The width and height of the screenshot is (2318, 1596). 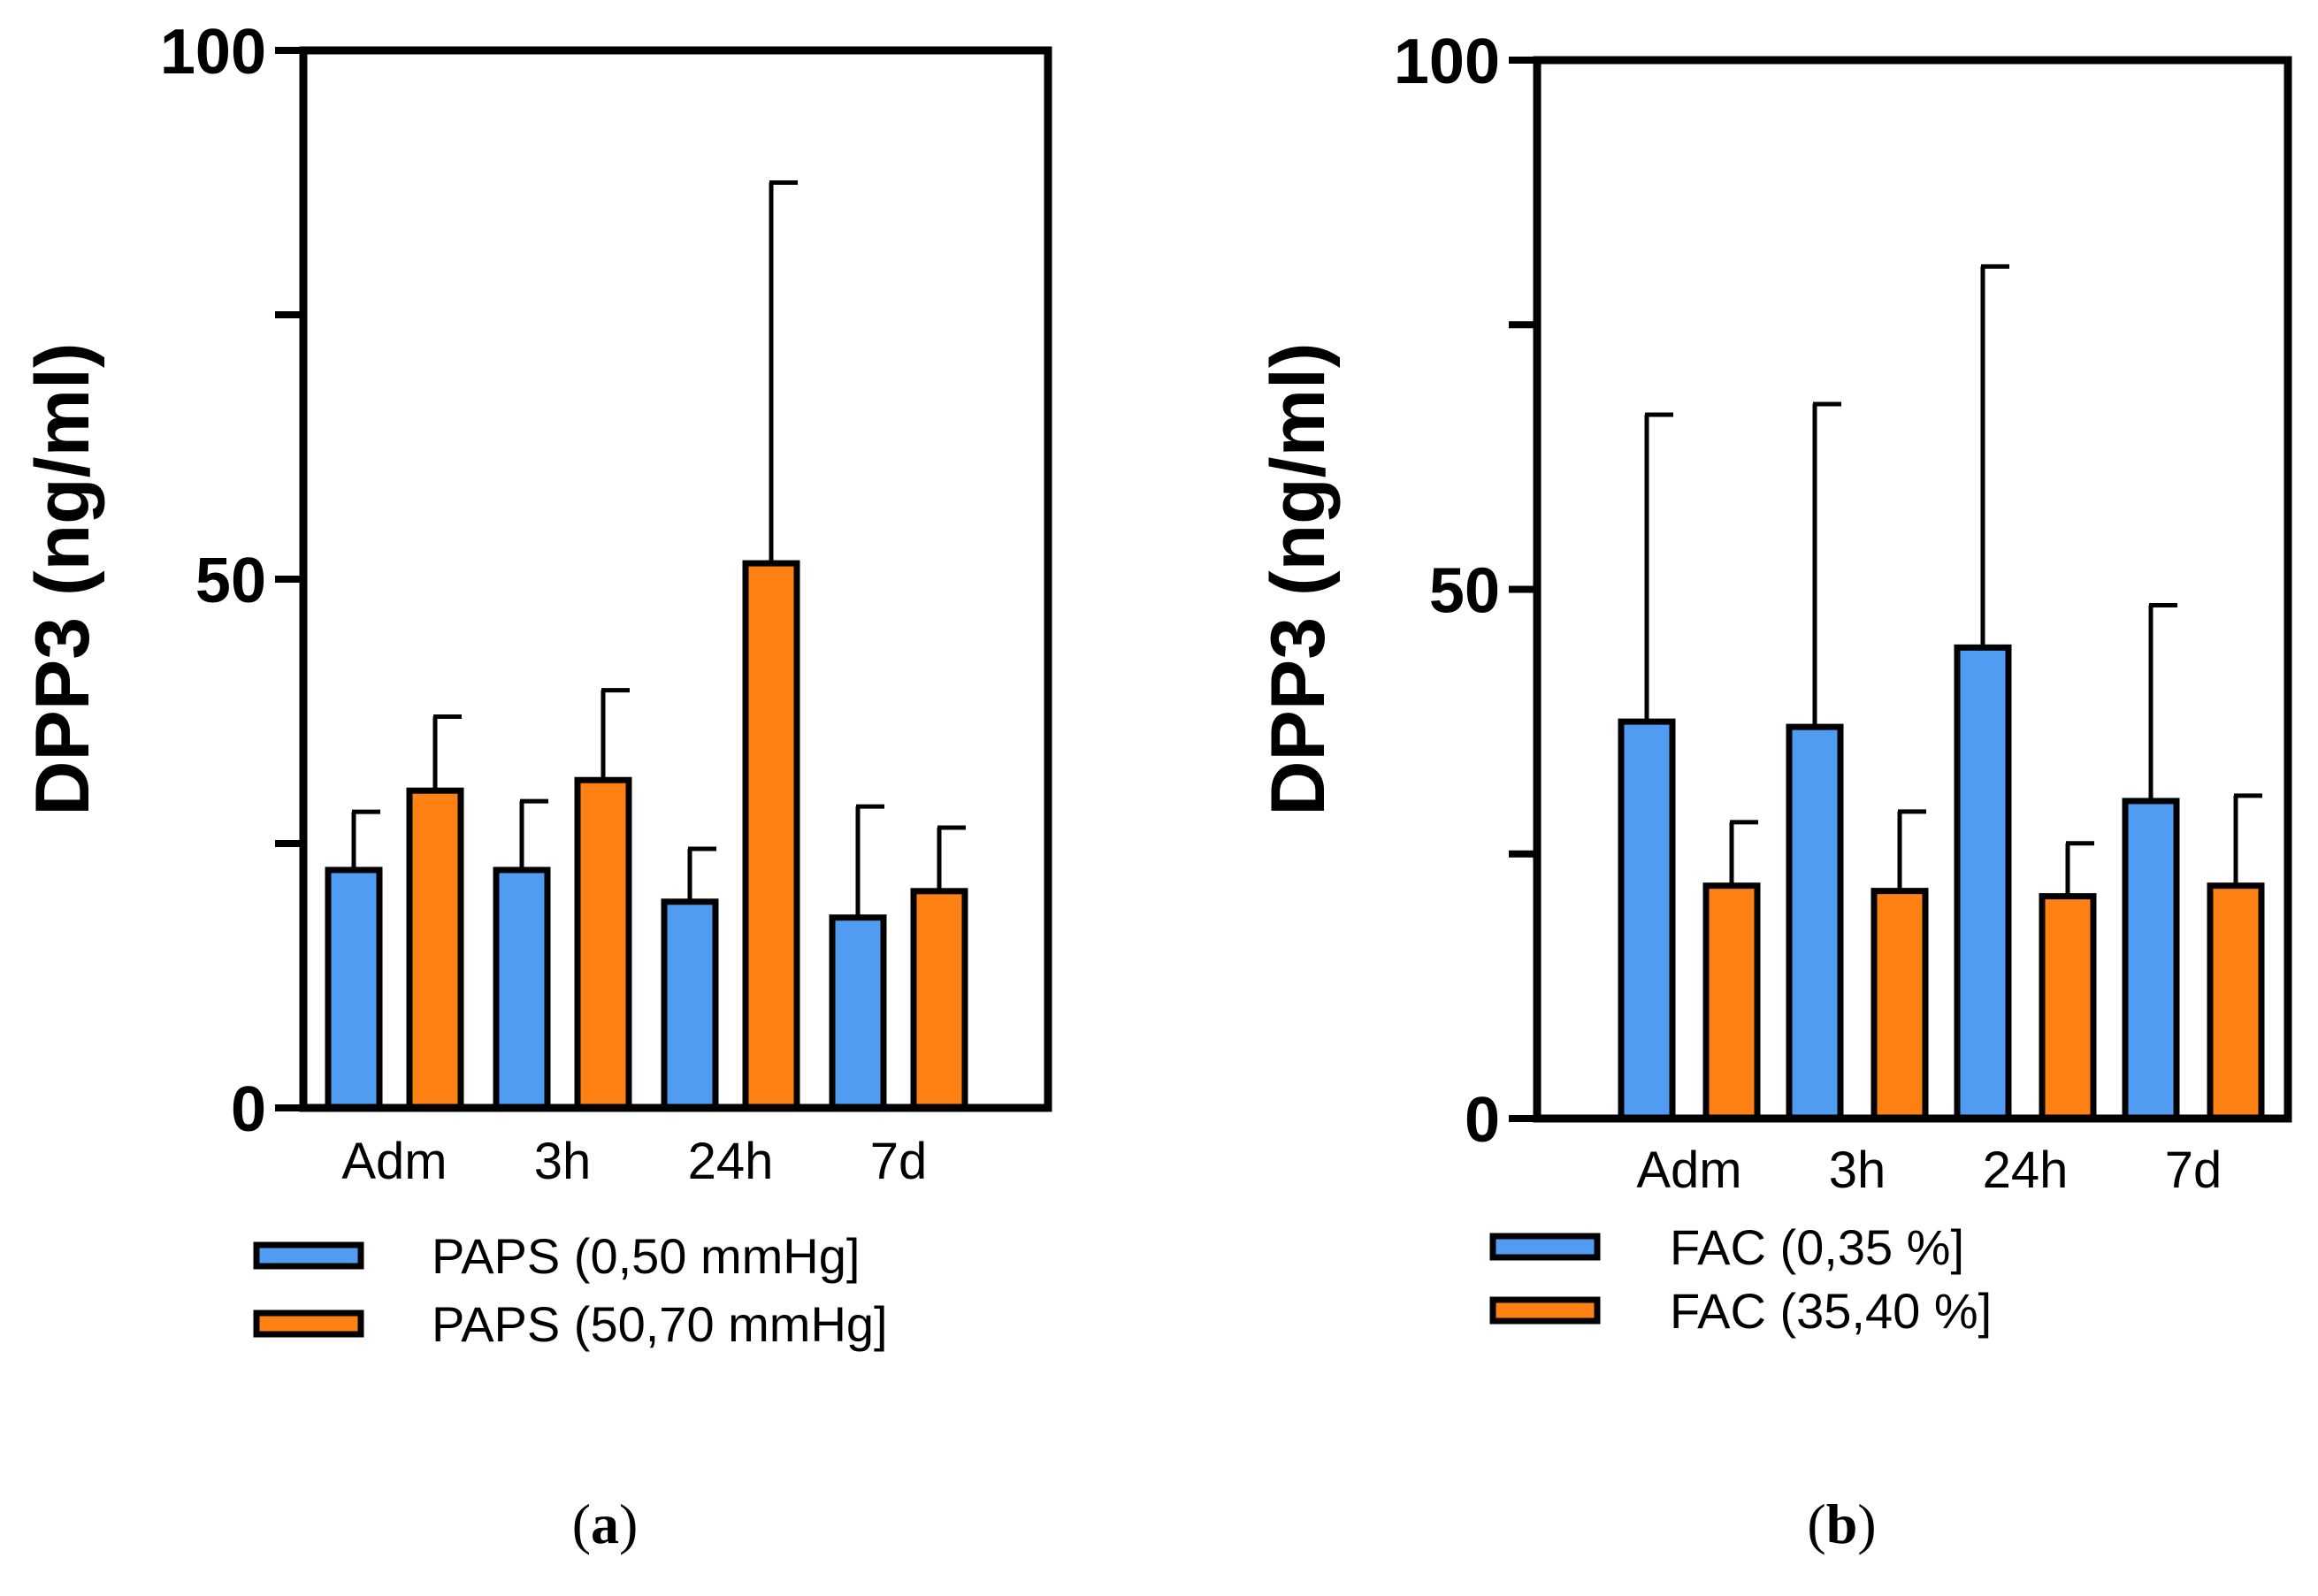 I want to click on panel-label: (a), so click(x=605, y=1524).